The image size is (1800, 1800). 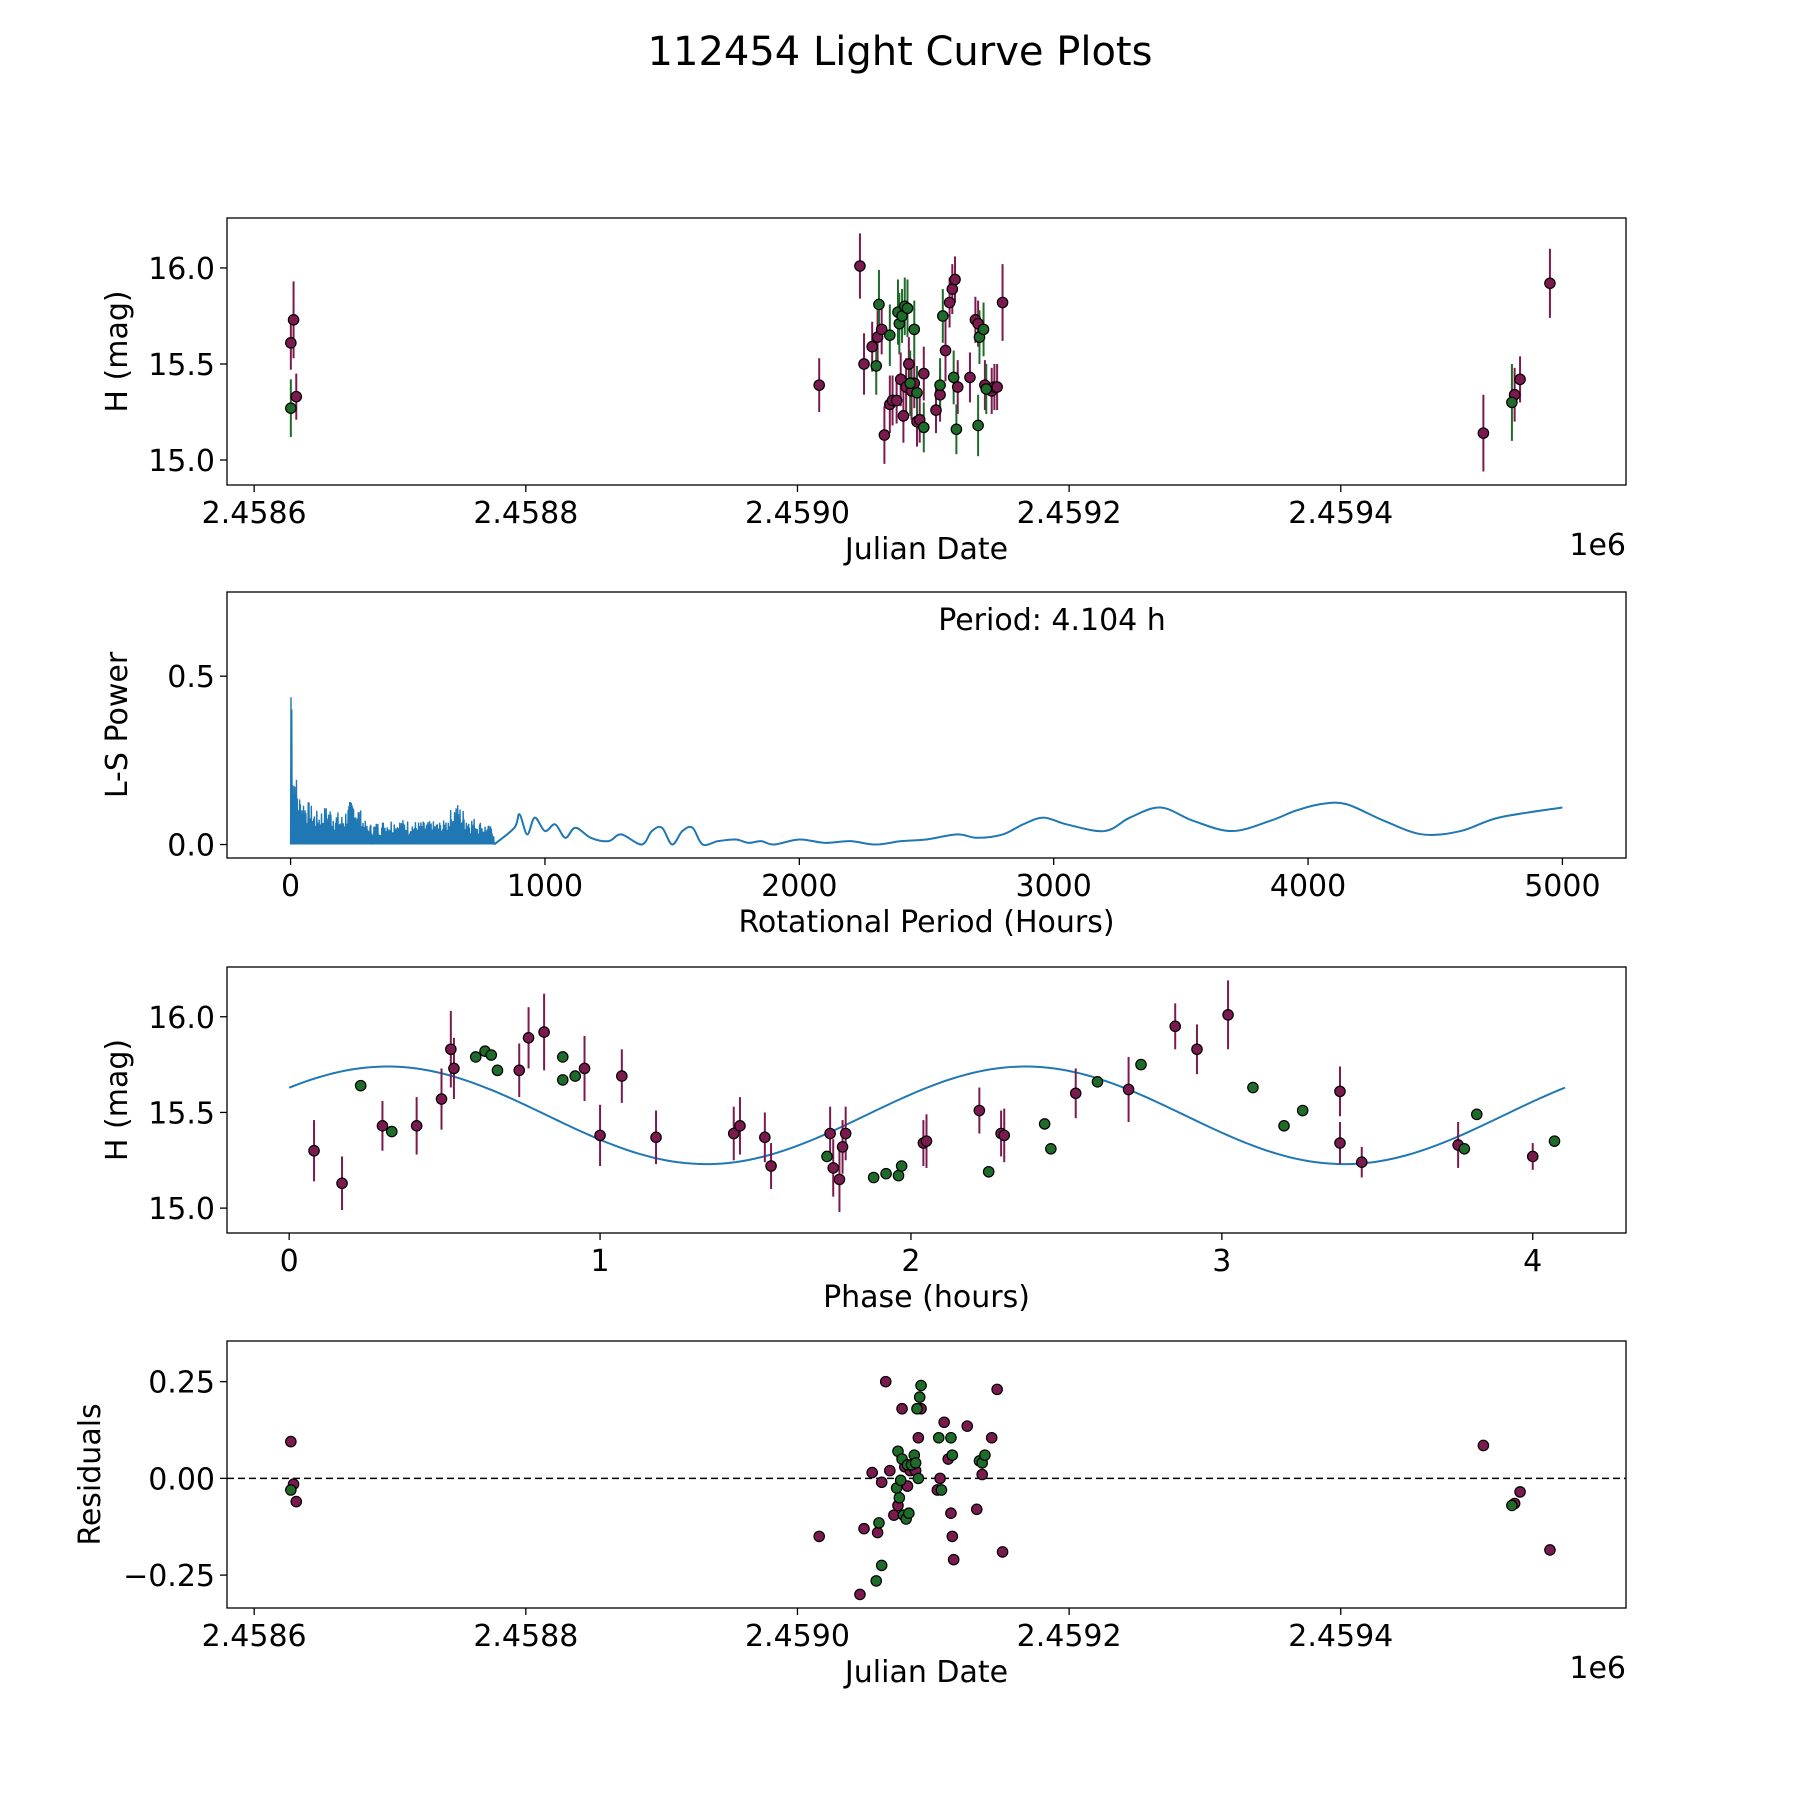 What do you see at coordinates (1340, 1636) in the screenshot?
I see `x-tick-label: 2.4594` at bounding box center [1340, 1636].